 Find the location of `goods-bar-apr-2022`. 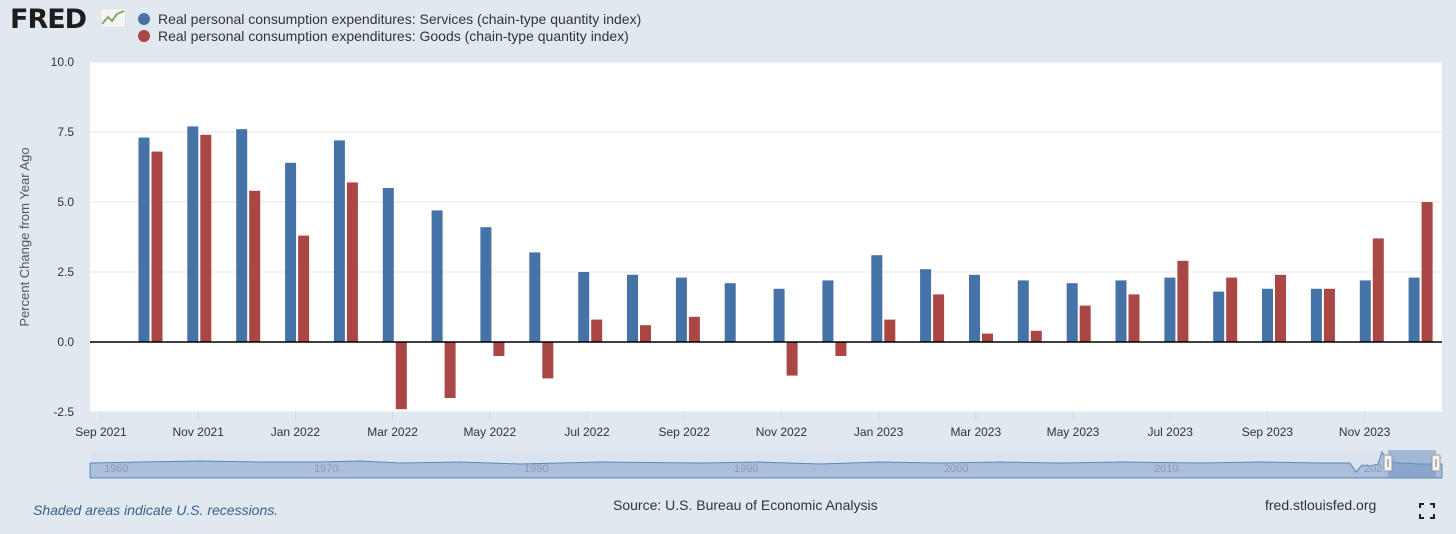

goods-bar-apr-2022 is located at coordinates (450, 370).